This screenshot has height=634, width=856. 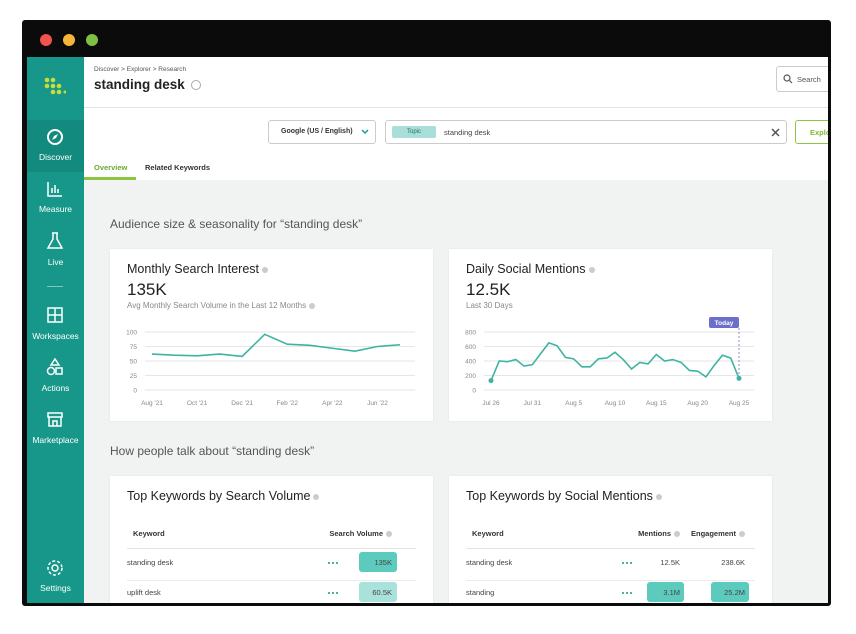 I want to click on discover-icon, so click(x=55, y=137).